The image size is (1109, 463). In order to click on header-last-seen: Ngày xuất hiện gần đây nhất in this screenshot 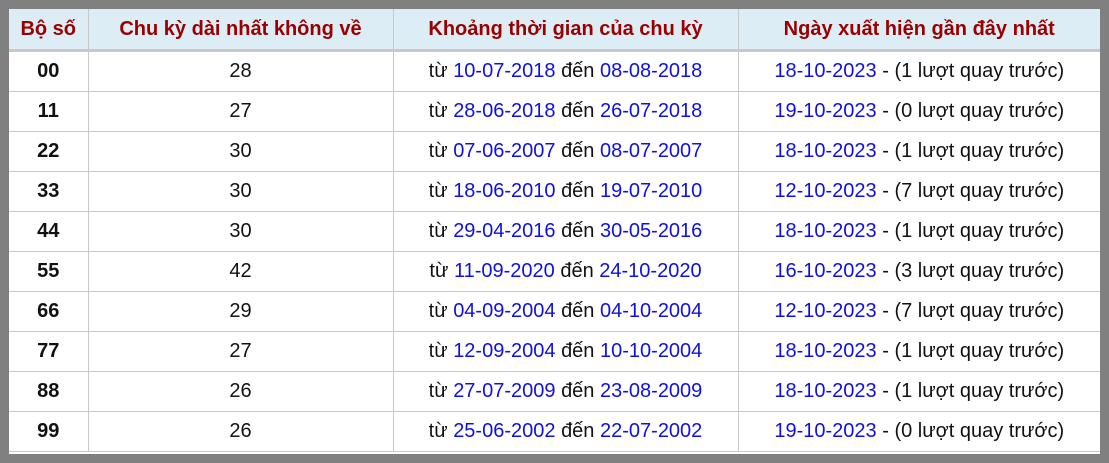, I will do `click(919, 30)`.